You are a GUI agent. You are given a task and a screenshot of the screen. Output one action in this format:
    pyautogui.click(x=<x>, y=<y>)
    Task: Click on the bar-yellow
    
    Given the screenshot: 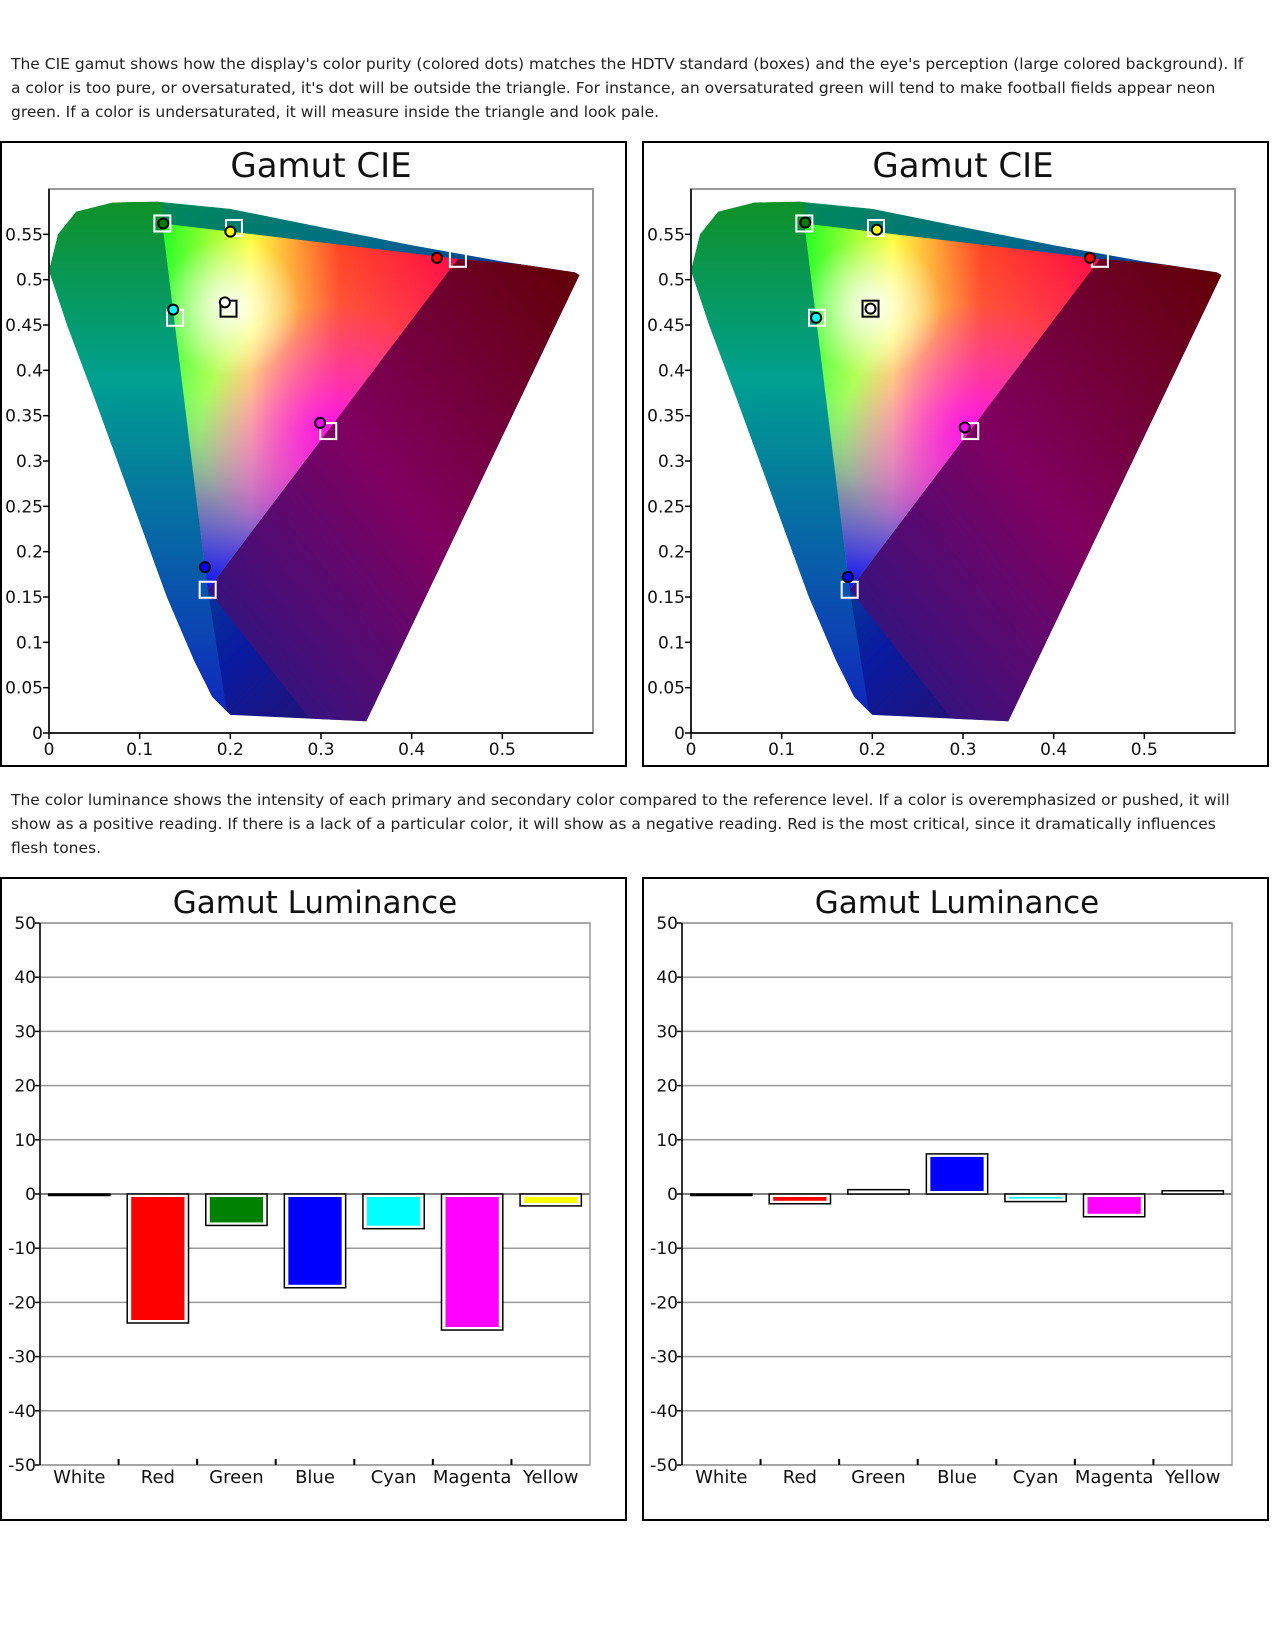 What is the action you would take?
    pyautogui.click(x=551, y=1200)
    